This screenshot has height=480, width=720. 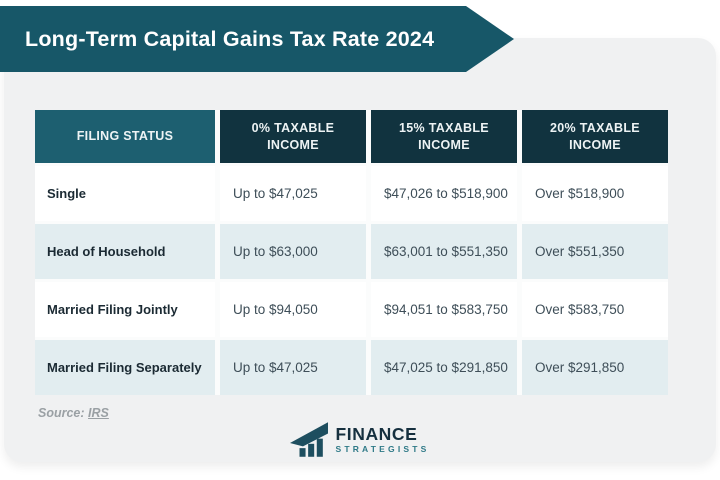 What do you see at coordinates (376, 433) in the screenshot?
I see `logo-finance-text: FINANCE` at bounding box center [376, 433].